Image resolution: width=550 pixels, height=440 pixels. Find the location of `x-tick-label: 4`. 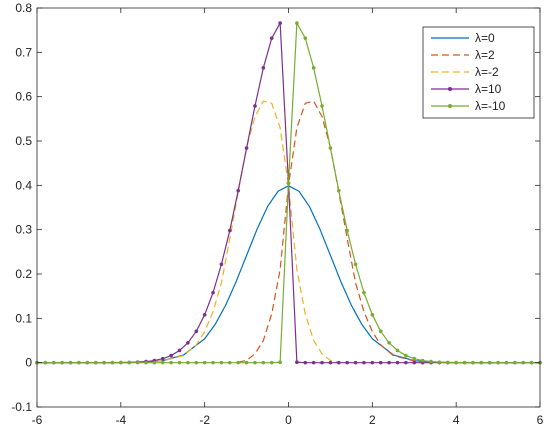

x-tick-label: 4 is located at coordinates (456, 420).